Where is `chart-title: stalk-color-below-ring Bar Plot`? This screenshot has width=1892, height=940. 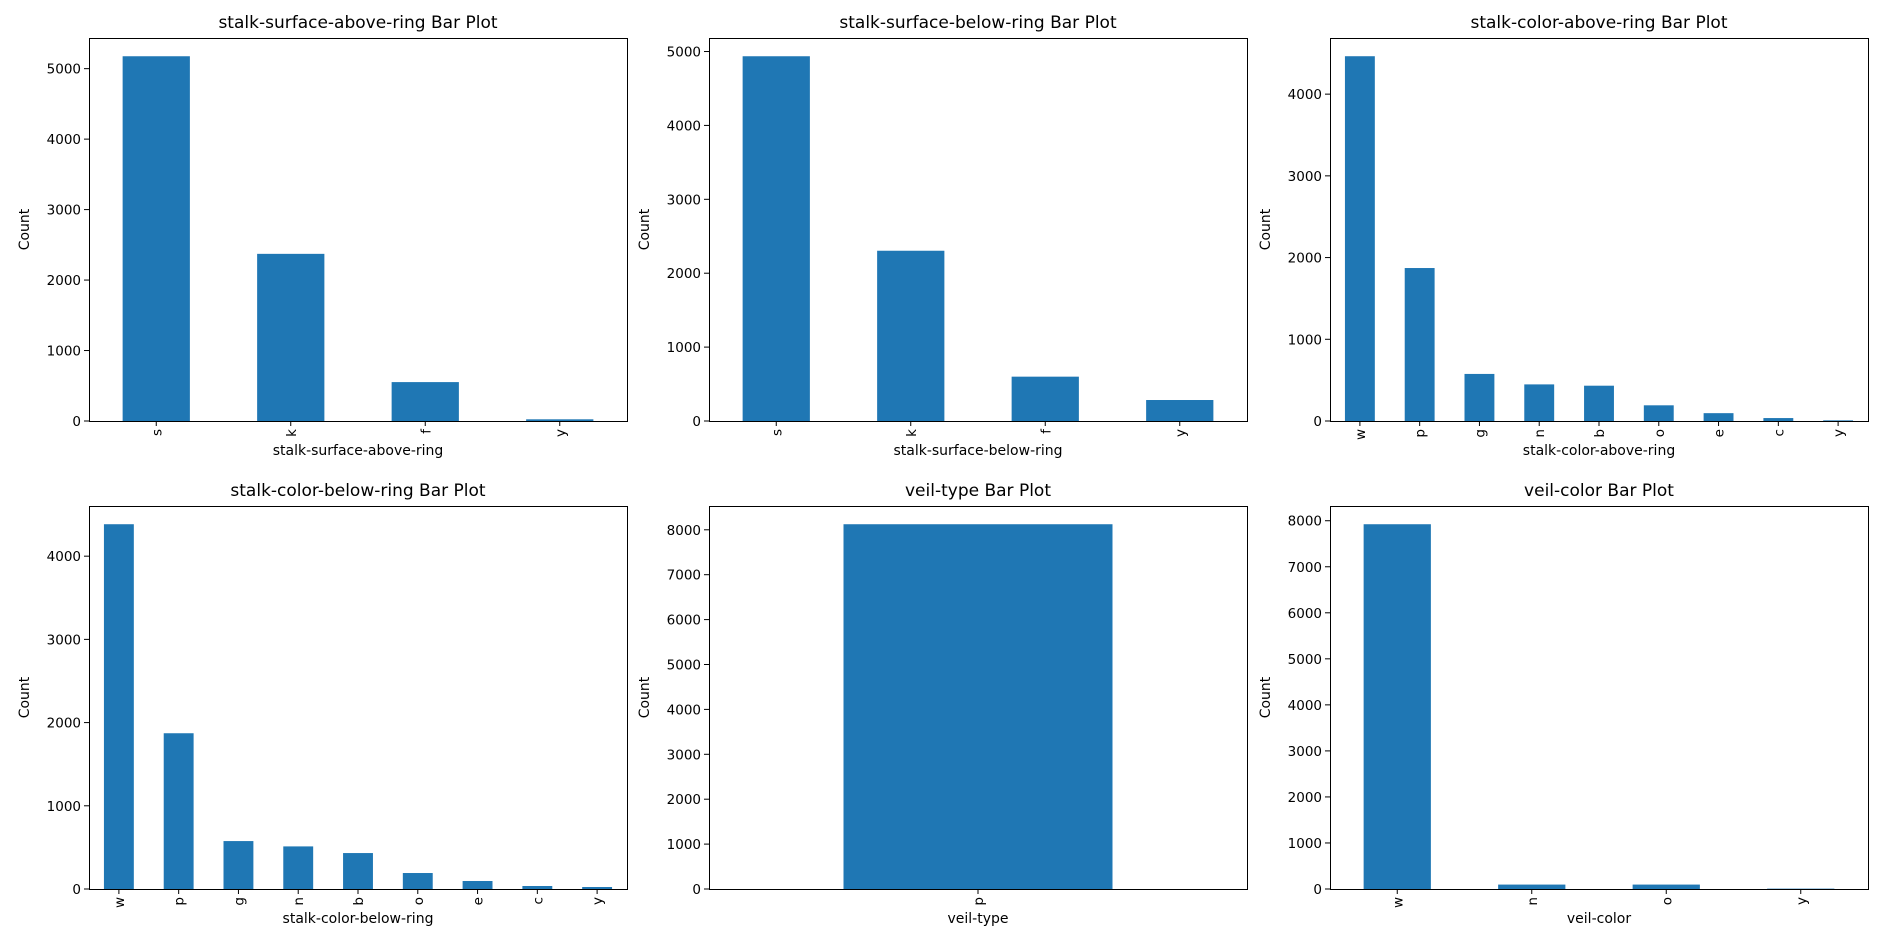
chart-title: stalk-color-below-ring Bar Plot is located at coordinates (357, 491).